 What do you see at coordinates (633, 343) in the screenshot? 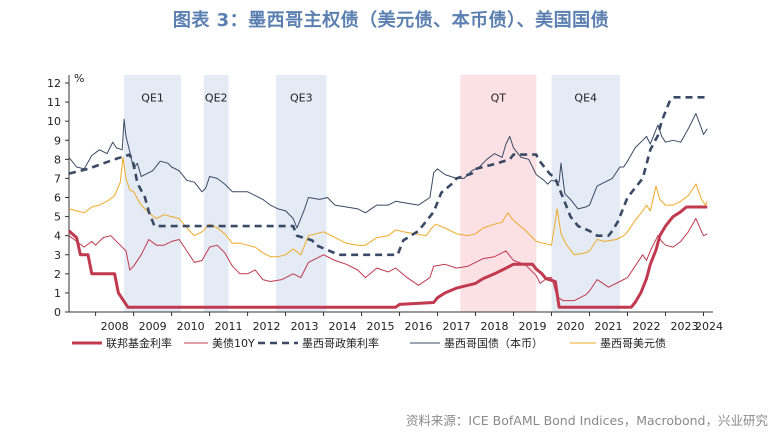
I see `legend-label-4: 墨西哥美元债` at bounding box center [633, 343].